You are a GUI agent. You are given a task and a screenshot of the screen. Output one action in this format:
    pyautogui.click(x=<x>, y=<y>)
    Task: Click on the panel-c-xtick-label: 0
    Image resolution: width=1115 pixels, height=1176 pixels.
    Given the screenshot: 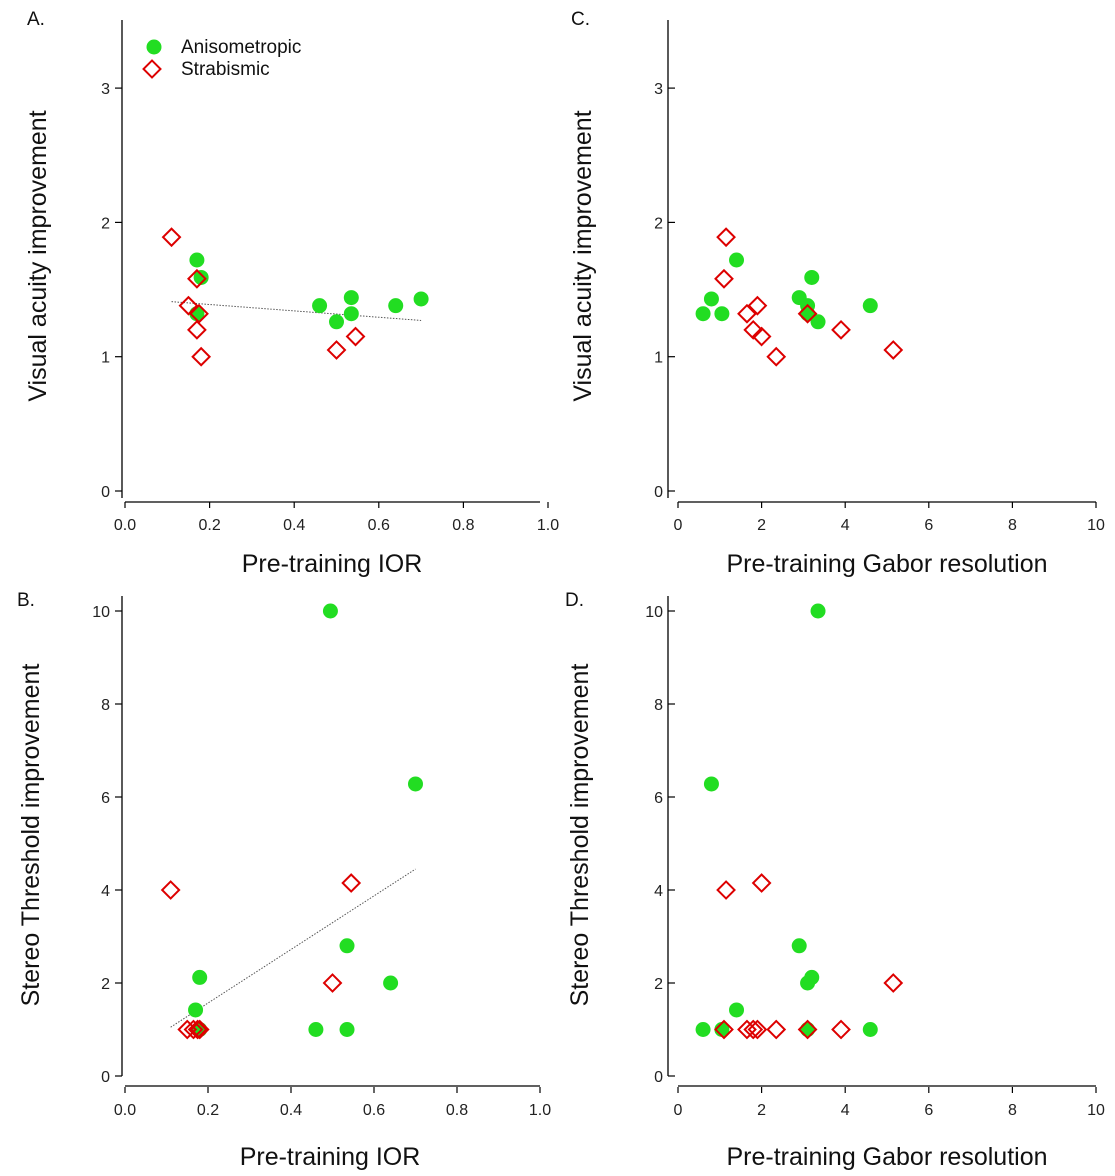 What is the action you would take?
    pyautogui.click(x=678, y=525)
    